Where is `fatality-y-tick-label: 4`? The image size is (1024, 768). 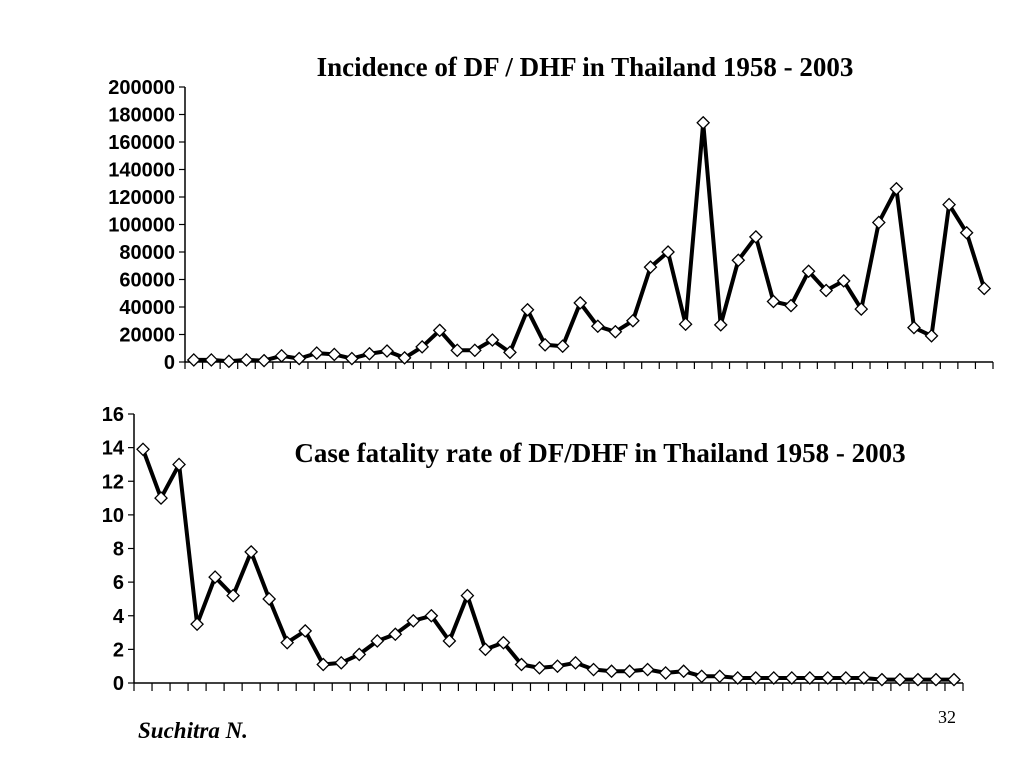 fatality-y-tick-label: 4 is located at coordinates (119, 617).